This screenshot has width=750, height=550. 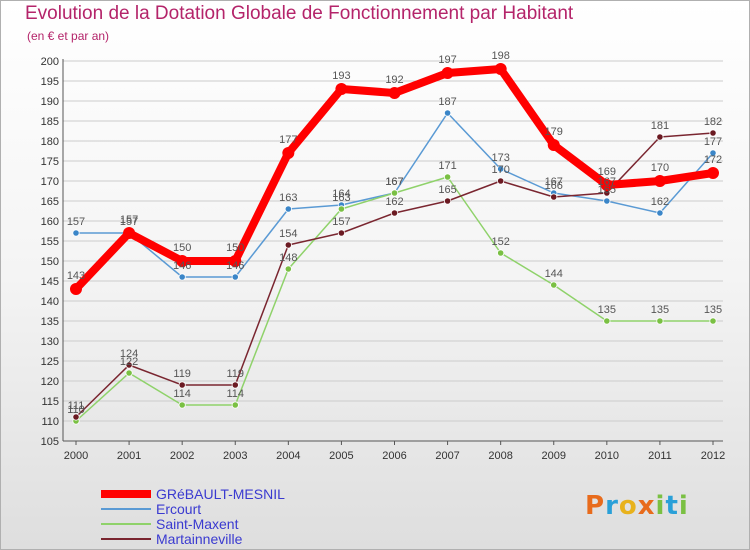 I want to click on x-tick-label: 2007, so click(x=447, y=456).